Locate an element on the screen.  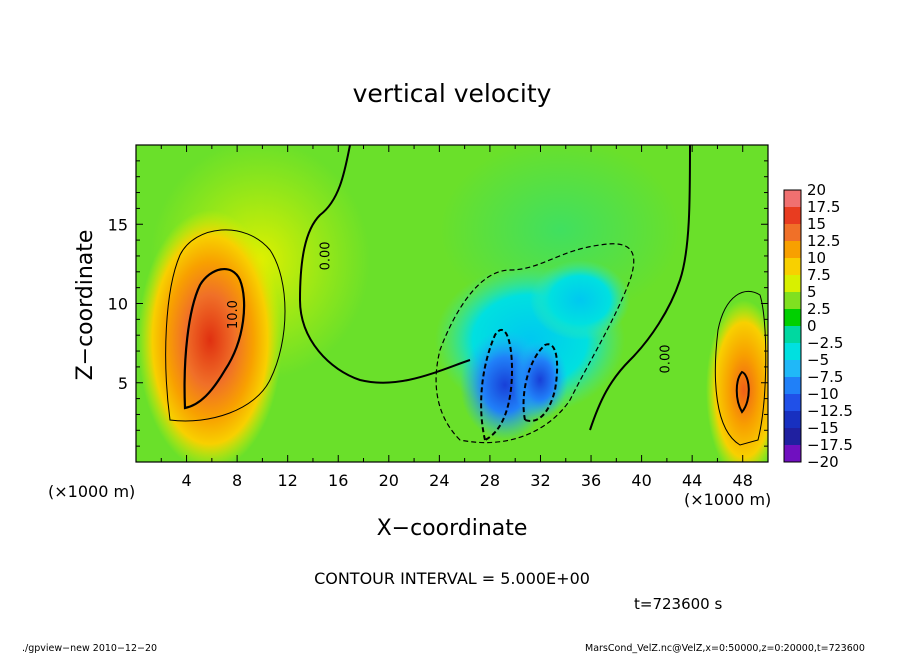
x-tick-label: 28 is located at coordinates (490, 480).